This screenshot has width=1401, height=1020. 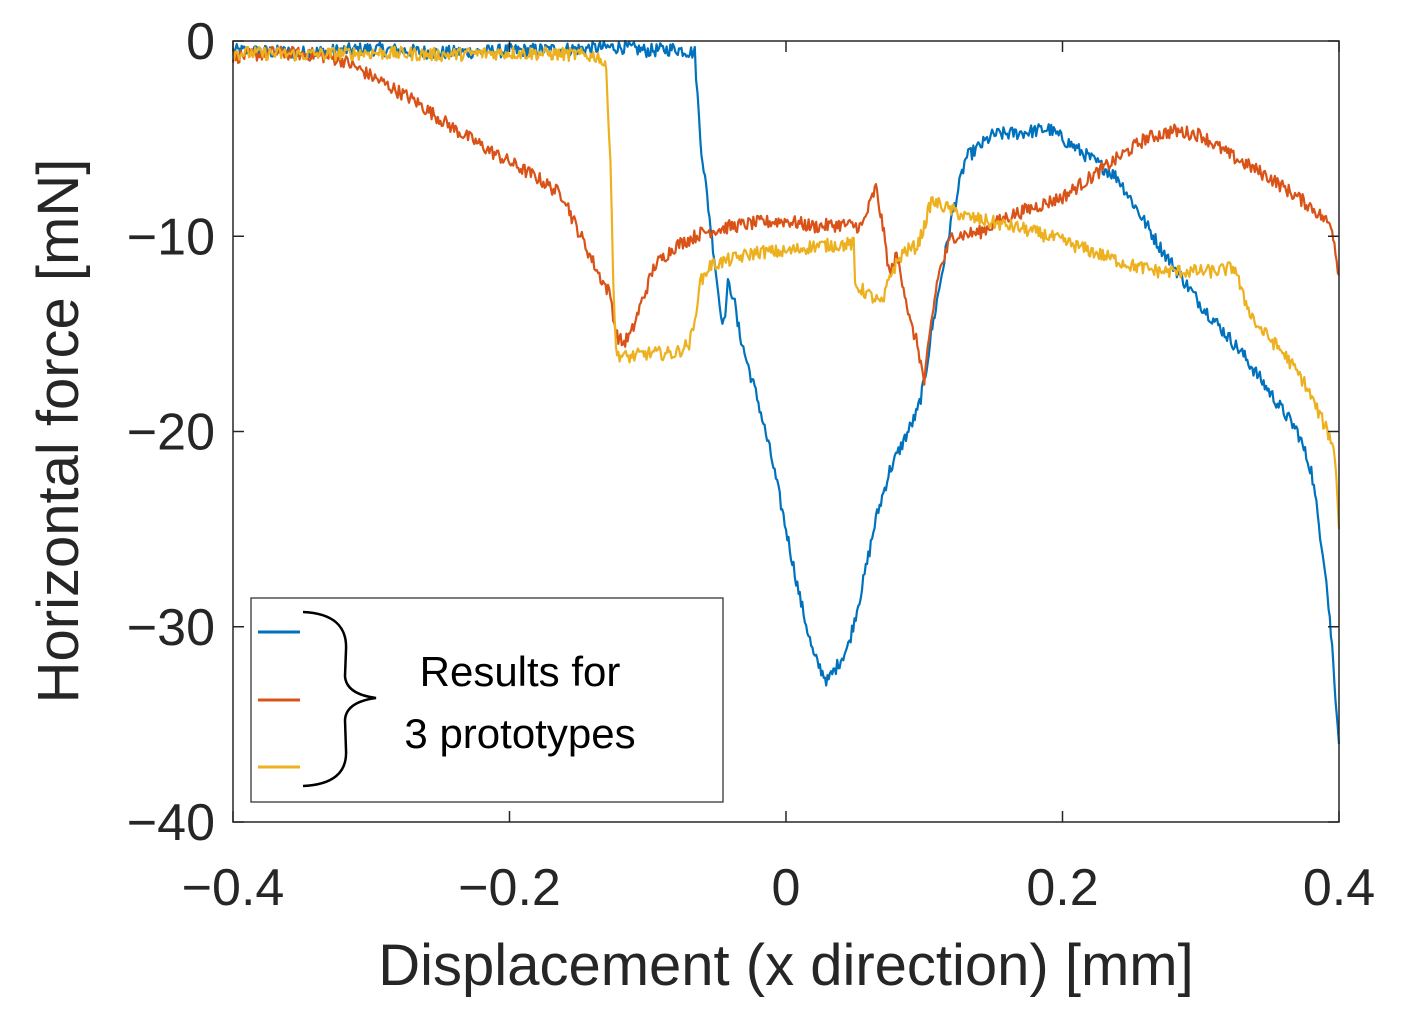 What do you see at coordinates (200, 42) in the screenshot?
I see `y-tick-label: 0` at bounding box center [200, 42].